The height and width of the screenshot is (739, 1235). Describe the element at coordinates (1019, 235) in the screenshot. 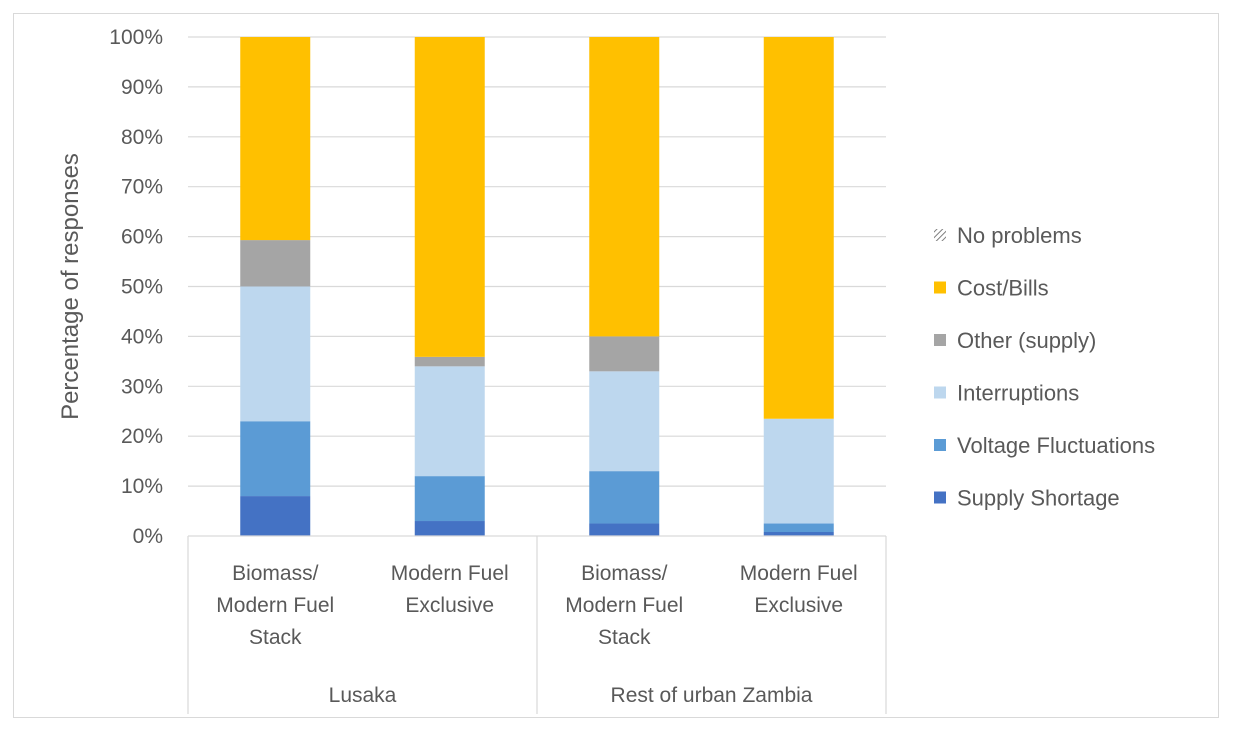

I see `legend-label: No problems` at that location.